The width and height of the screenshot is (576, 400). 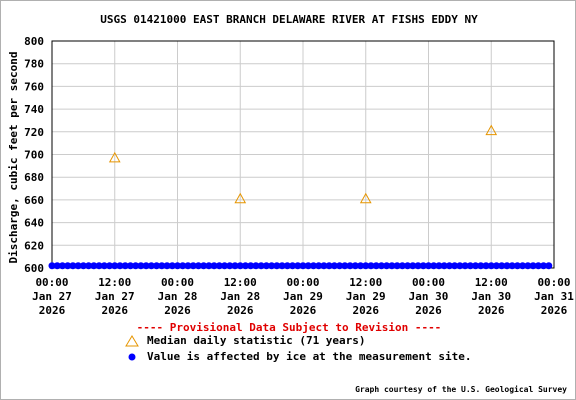 What do you see at coordinates (34, 109) in the screenshot?
I see `y-tick-label: 740` at bounding box center [34, 109].